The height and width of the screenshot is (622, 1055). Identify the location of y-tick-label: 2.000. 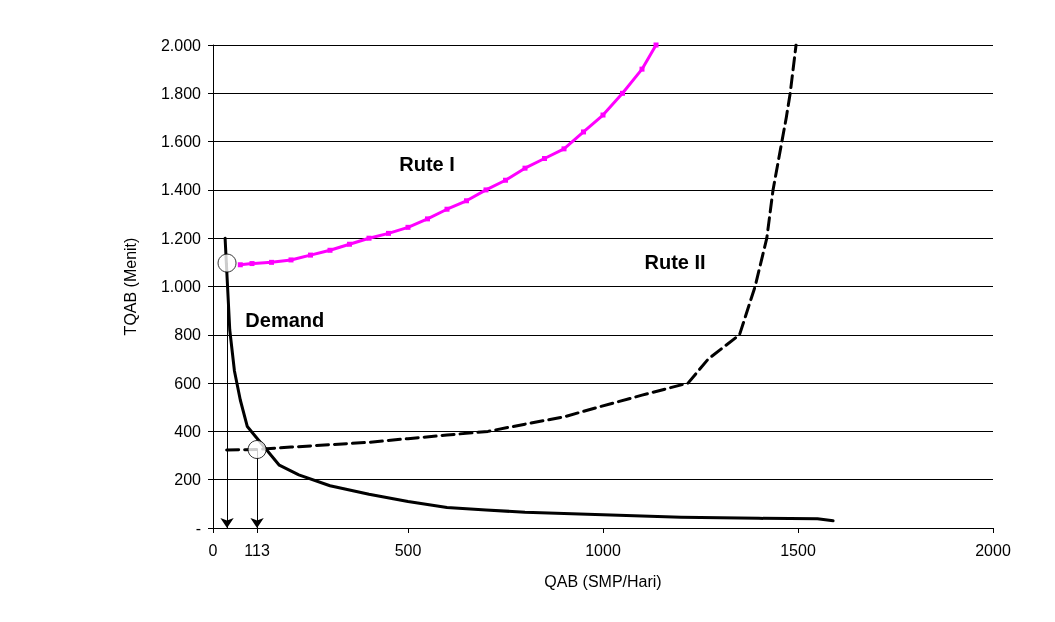
(181, 45).